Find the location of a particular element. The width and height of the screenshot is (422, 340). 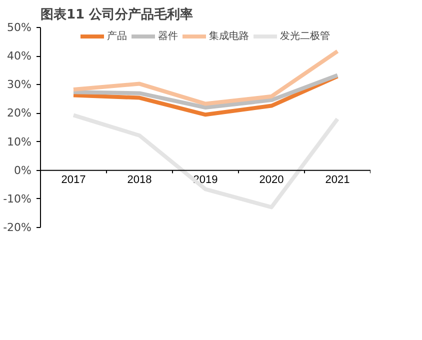

y-tick-label: 50% is located at coordinates (19, 27).